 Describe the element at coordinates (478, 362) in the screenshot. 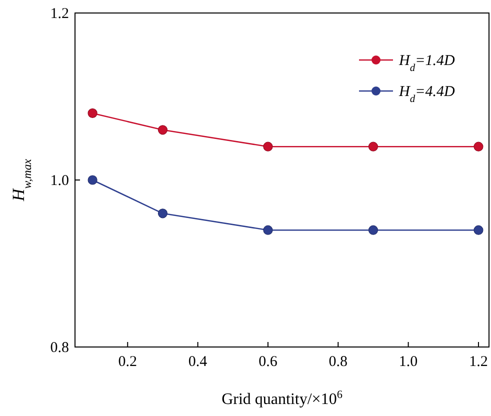

I see `x-tick-label: 1.2` at that location.